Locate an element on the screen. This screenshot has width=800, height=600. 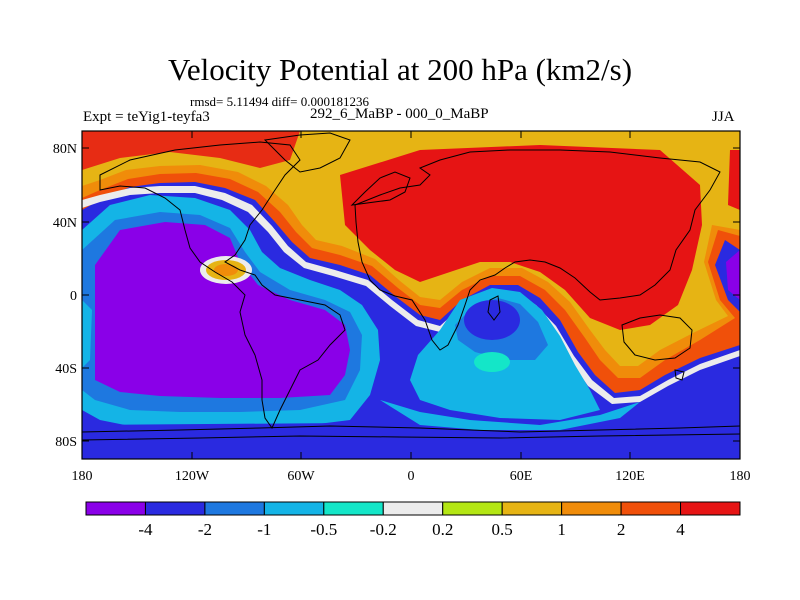
longitude-tick-label: 0 is located at coordinates (411, 476).